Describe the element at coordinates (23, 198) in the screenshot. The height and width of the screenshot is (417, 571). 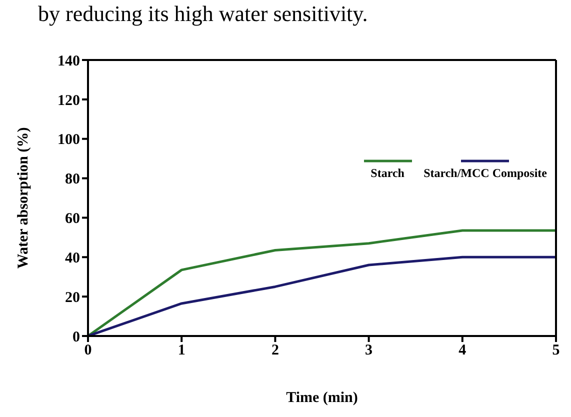
I see `y-axis-title: Water absorption (%)` at that location.